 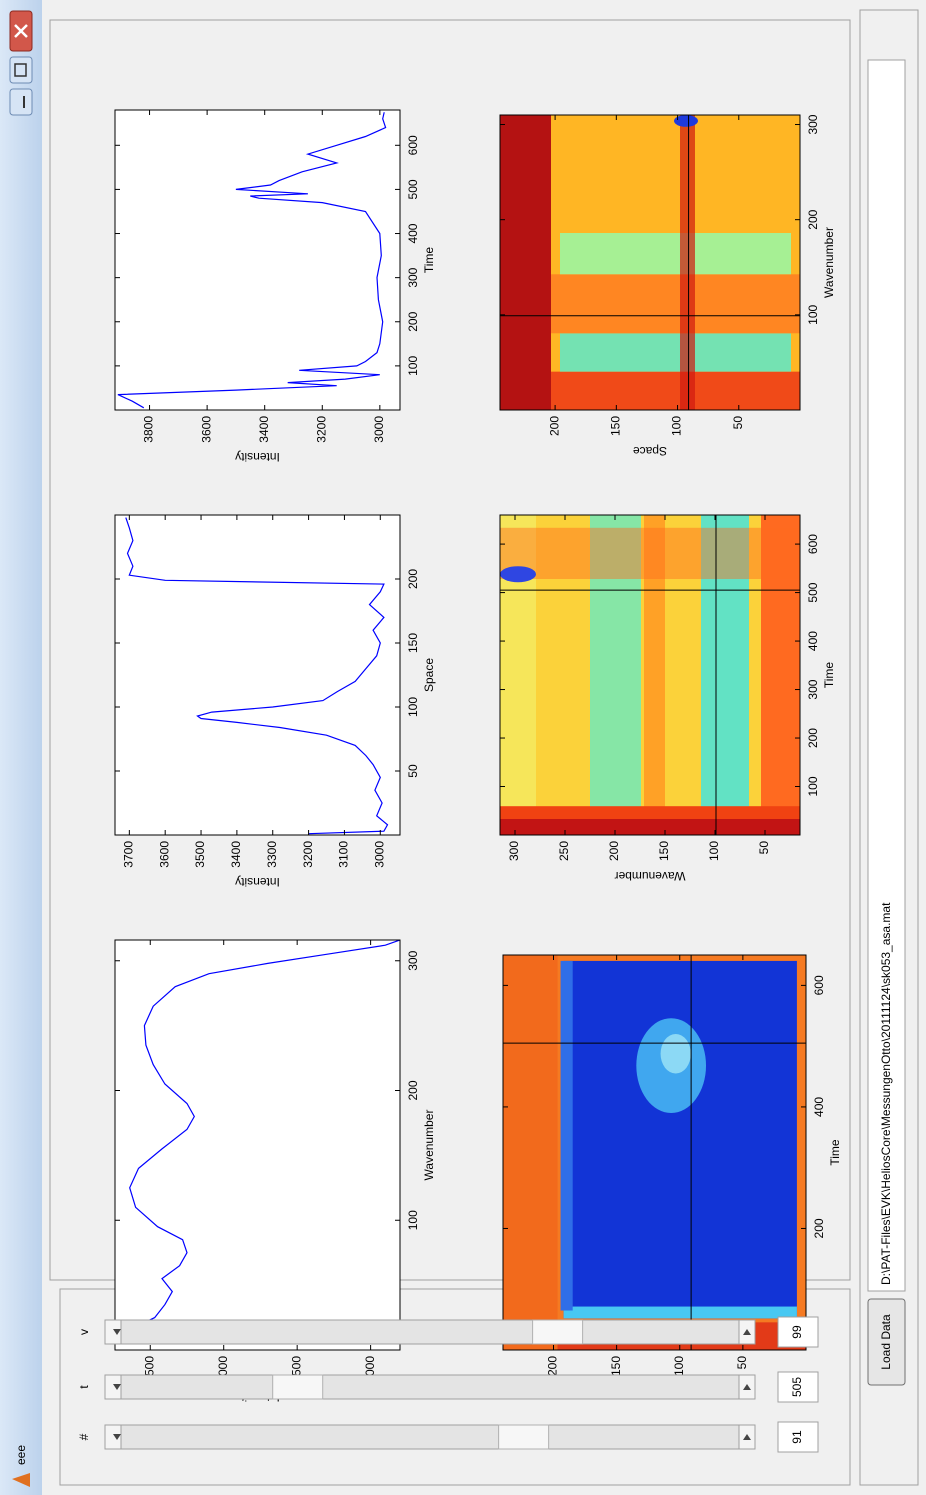 I want to click on slider-panel, so click(x=455, y=1387).